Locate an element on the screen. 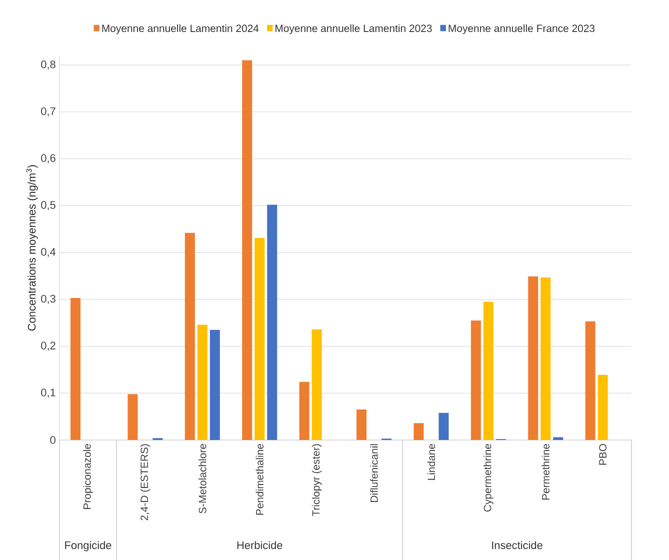  x-tick-label: Cypermethrine is located at coordinates (489, 478).